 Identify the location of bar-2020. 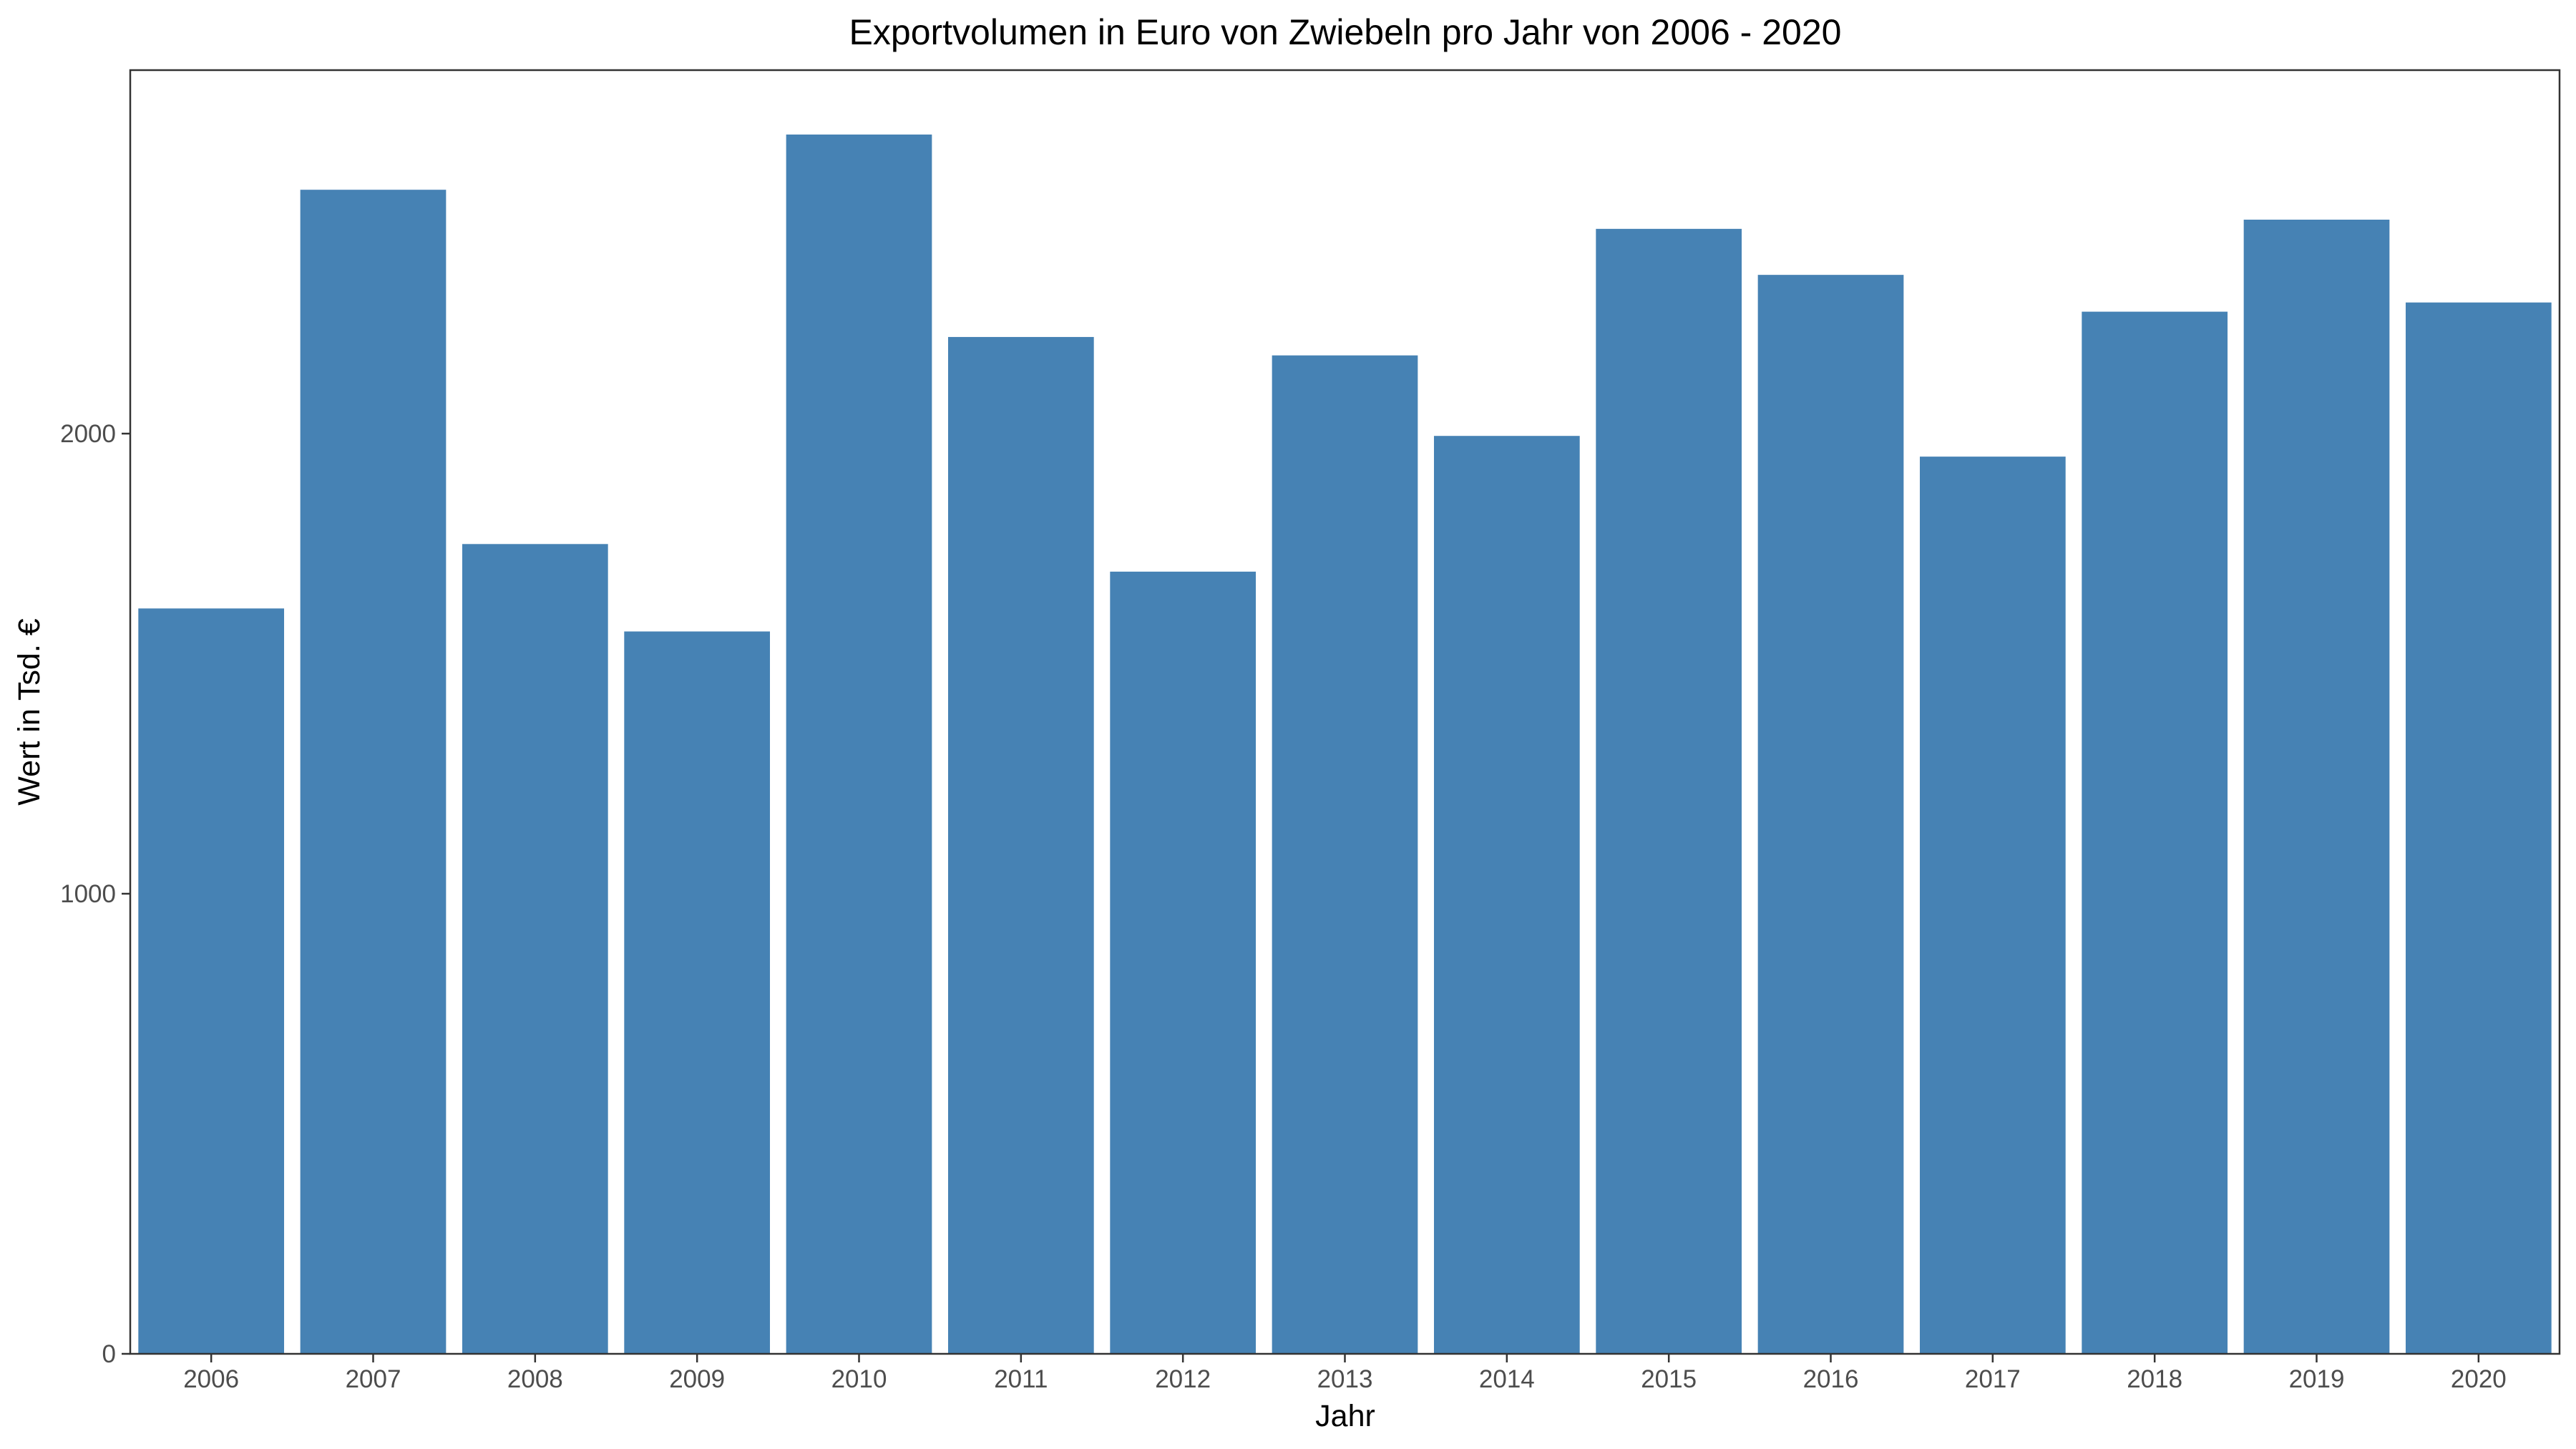
(2478, 828).